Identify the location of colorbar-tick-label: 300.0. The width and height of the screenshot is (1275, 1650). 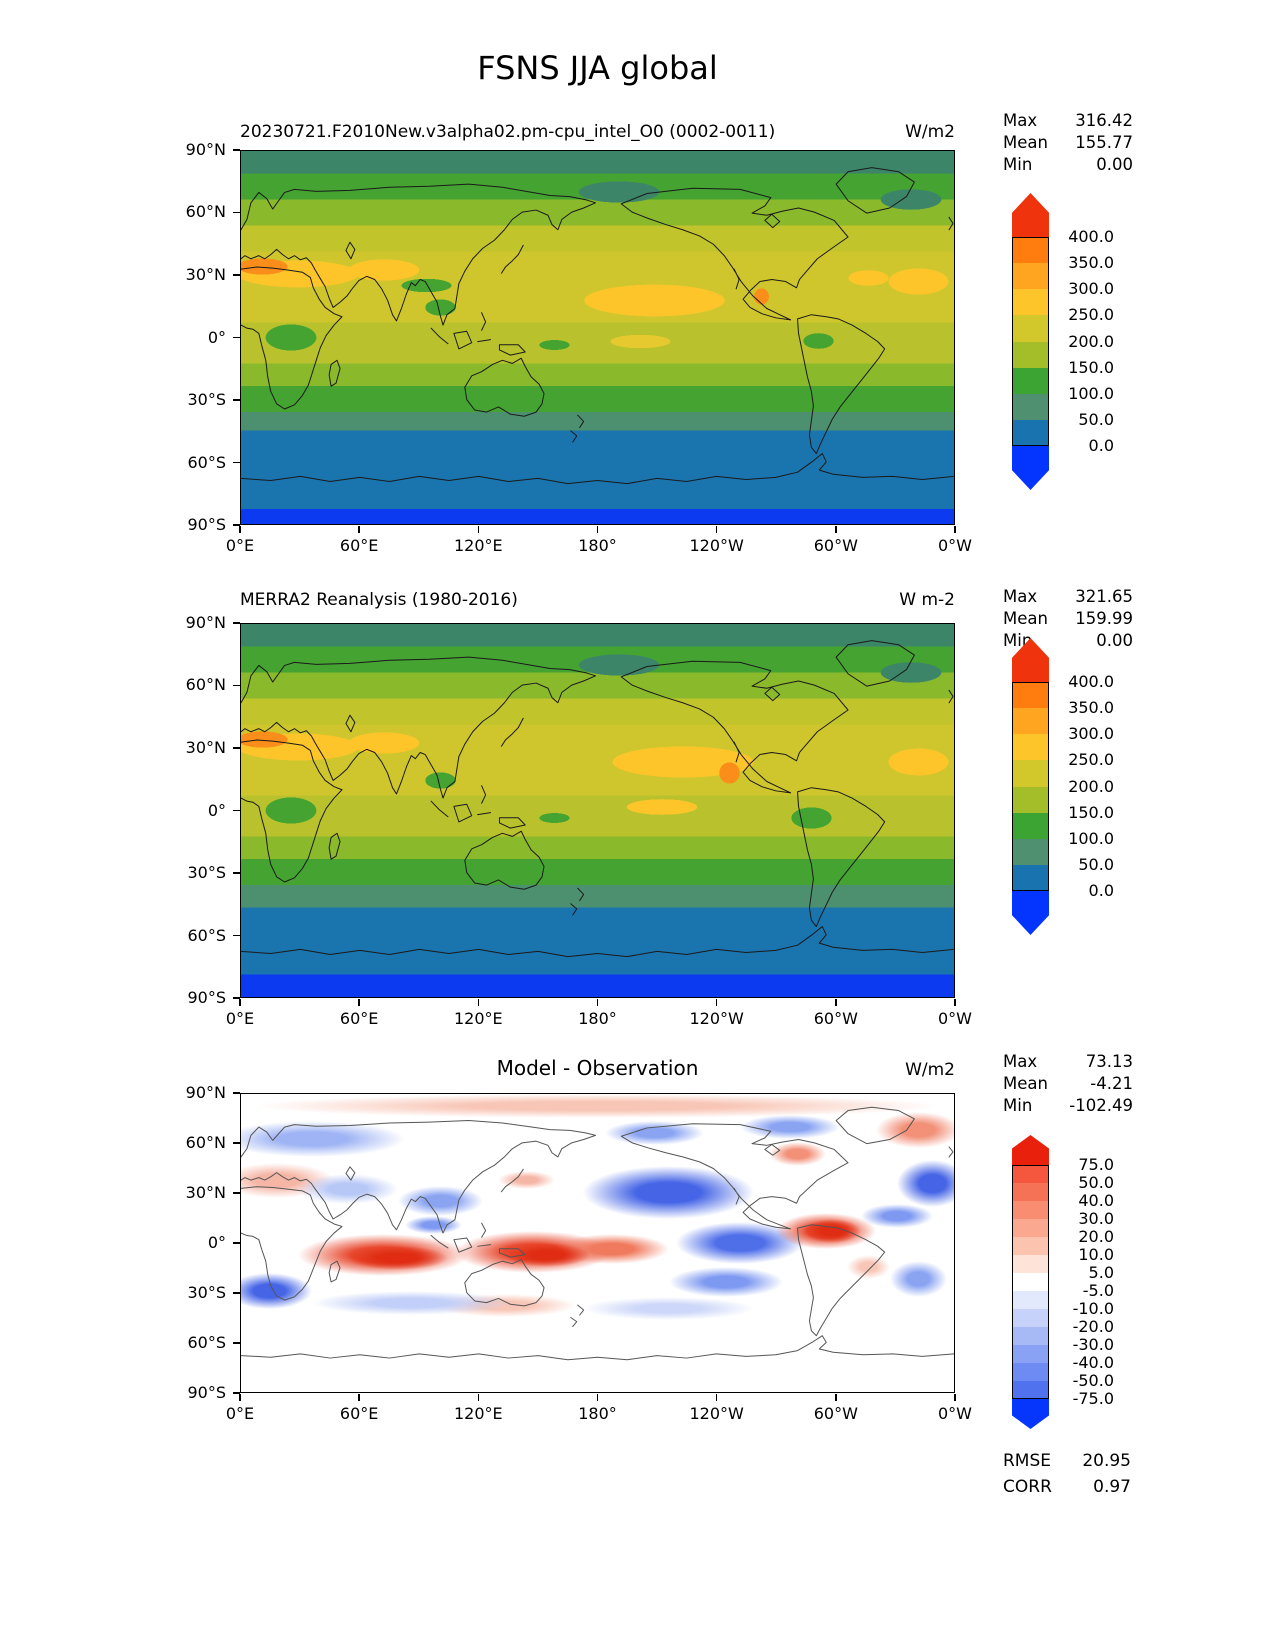
(1091, 289).